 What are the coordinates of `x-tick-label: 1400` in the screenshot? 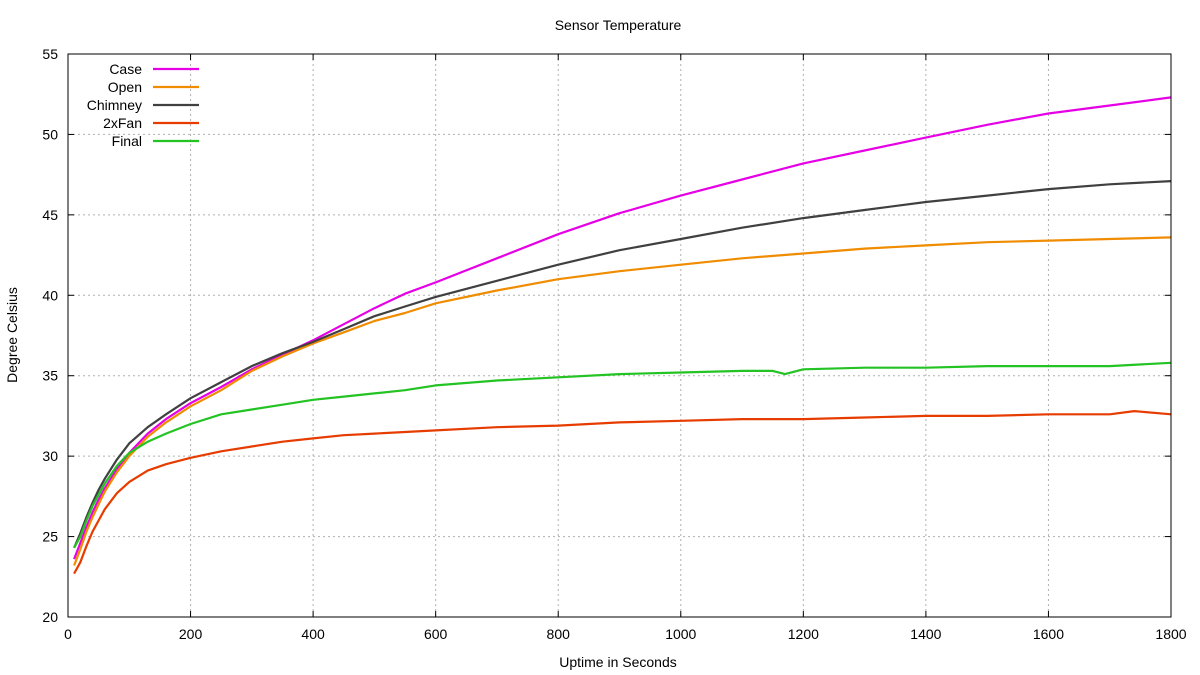 It's located at (925, 634).